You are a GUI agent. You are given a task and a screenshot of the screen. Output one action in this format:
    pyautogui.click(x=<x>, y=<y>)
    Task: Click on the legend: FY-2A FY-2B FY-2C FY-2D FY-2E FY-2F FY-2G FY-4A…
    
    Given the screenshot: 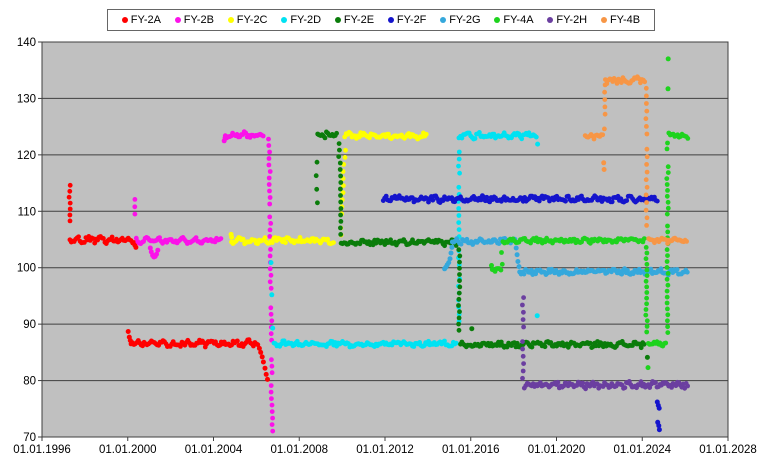 What is the action you would take?
    pyautogui.click(x=381, y=20)
    